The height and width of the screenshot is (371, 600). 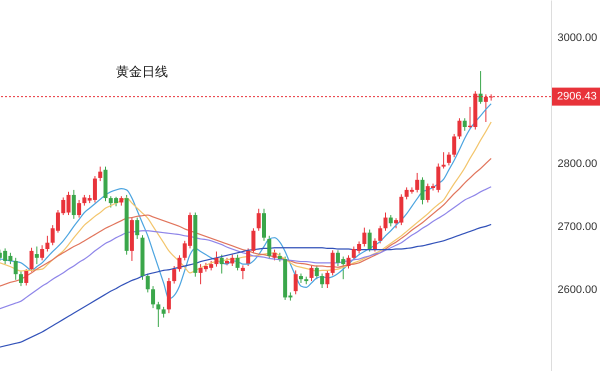 I want to click on ref-line-label: 2906.43, so click(x=577, y=96).